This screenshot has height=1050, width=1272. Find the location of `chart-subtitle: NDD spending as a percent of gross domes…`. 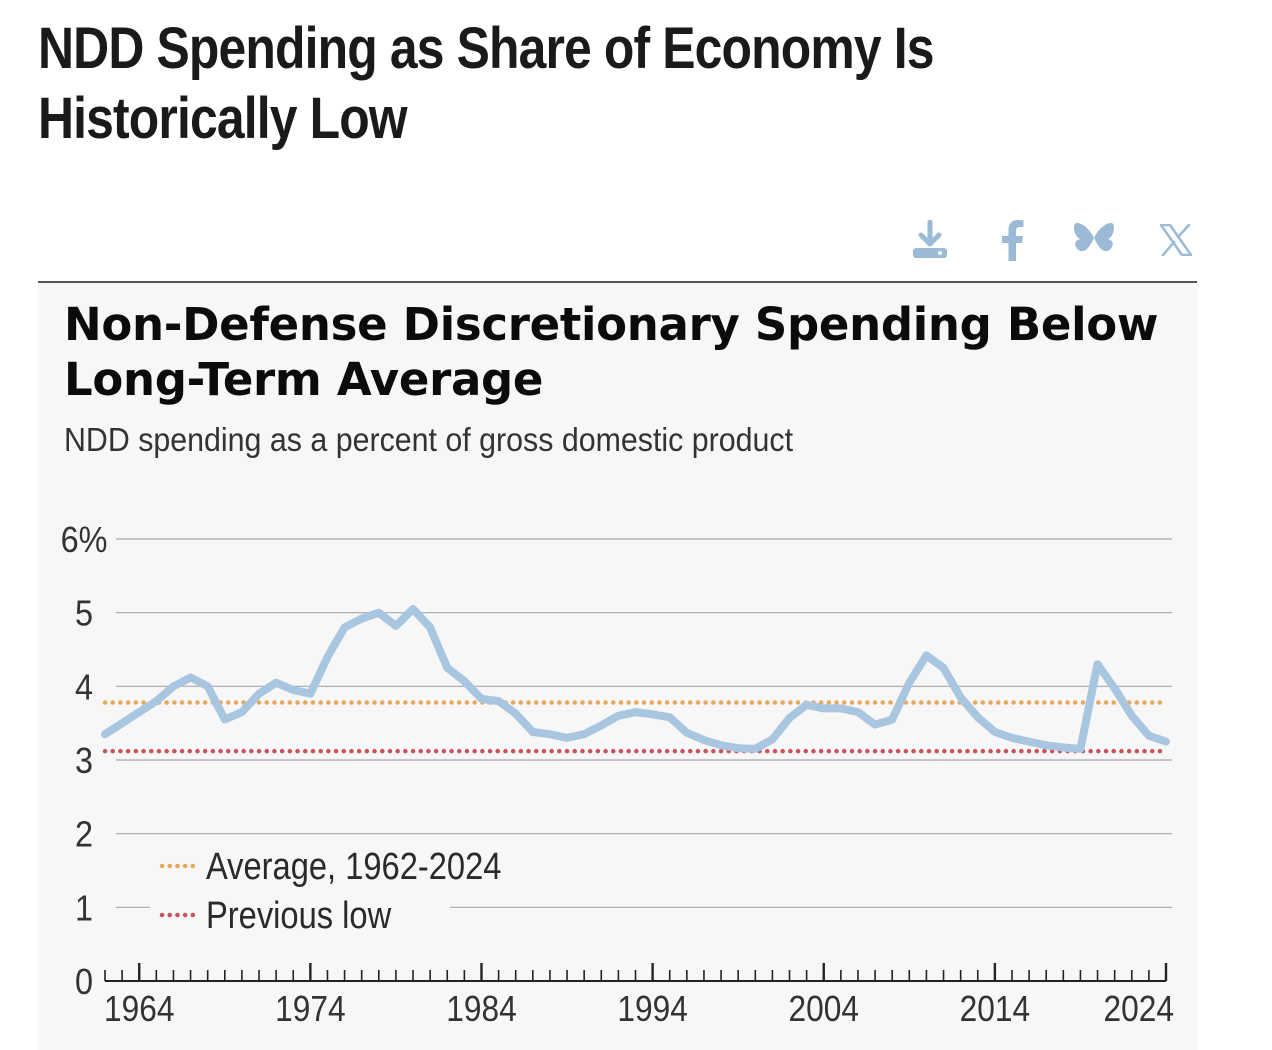

chart-subtitle: NDD spending as a percent of gross domes… is located at coordinates (429, 439).